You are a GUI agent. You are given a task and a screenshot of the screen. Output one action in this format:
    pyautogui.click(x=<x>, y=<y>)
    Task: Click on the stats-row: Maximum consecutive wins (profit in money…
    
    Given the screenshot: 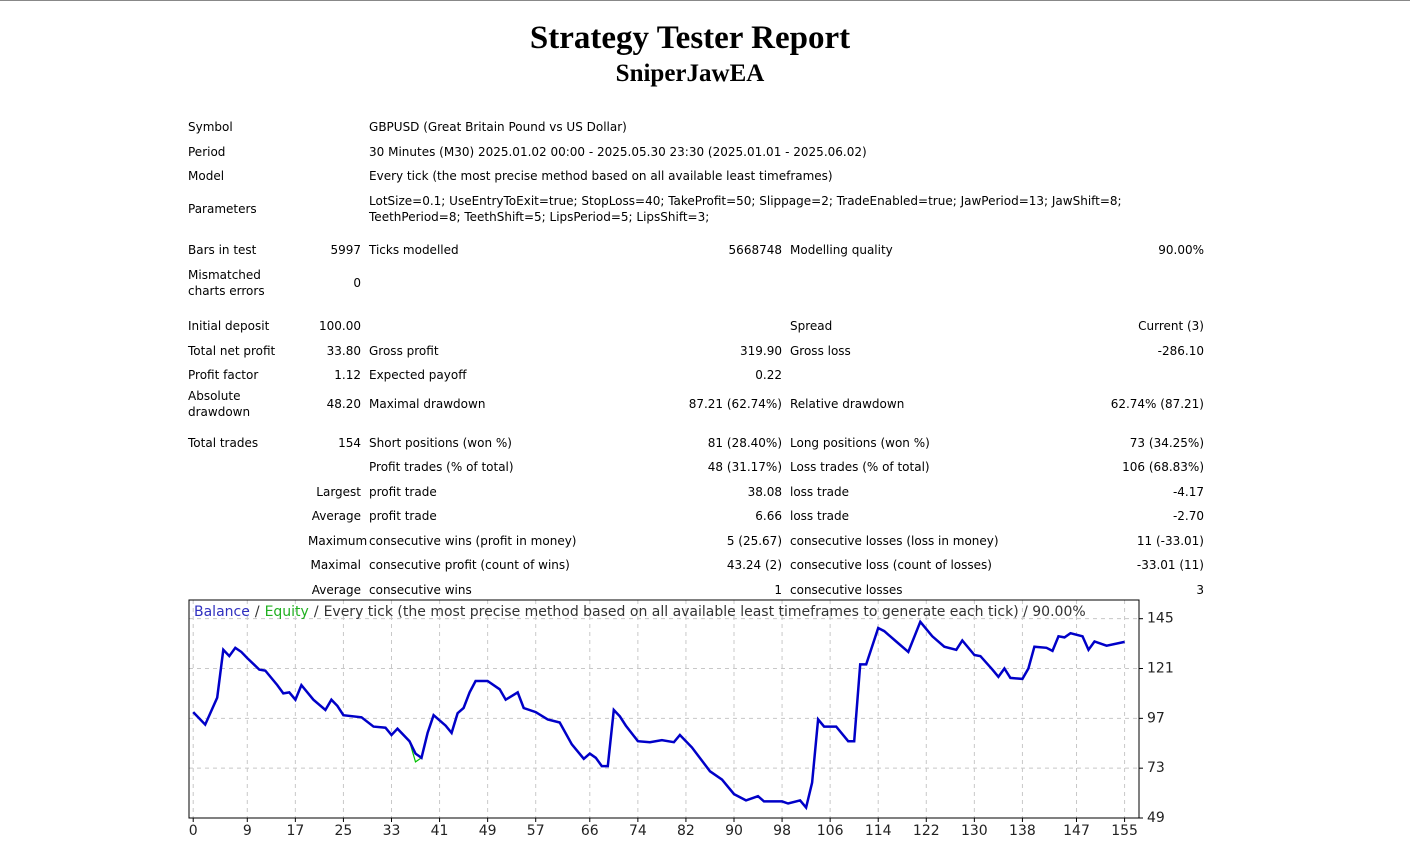 What is the action you would take?
    pyautogui.click(x=696, y=541)
    